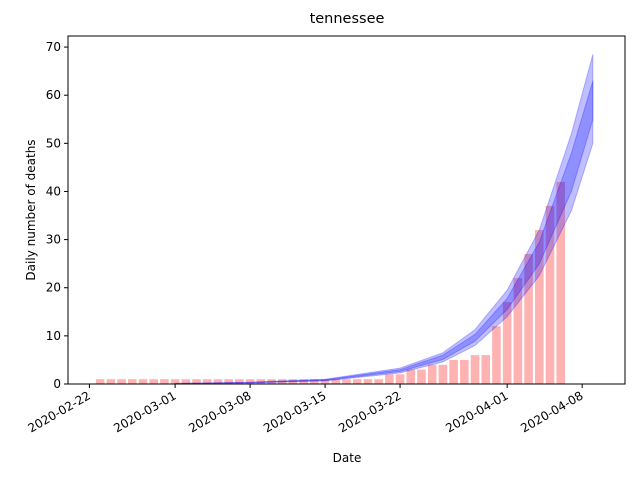 Image resolution: width=640 pixels, height=480 pixels. What do you see at coordinates (53, 143) in the screenshot?
I see `y-tick-label: 50` at bounding box center [53, 143].